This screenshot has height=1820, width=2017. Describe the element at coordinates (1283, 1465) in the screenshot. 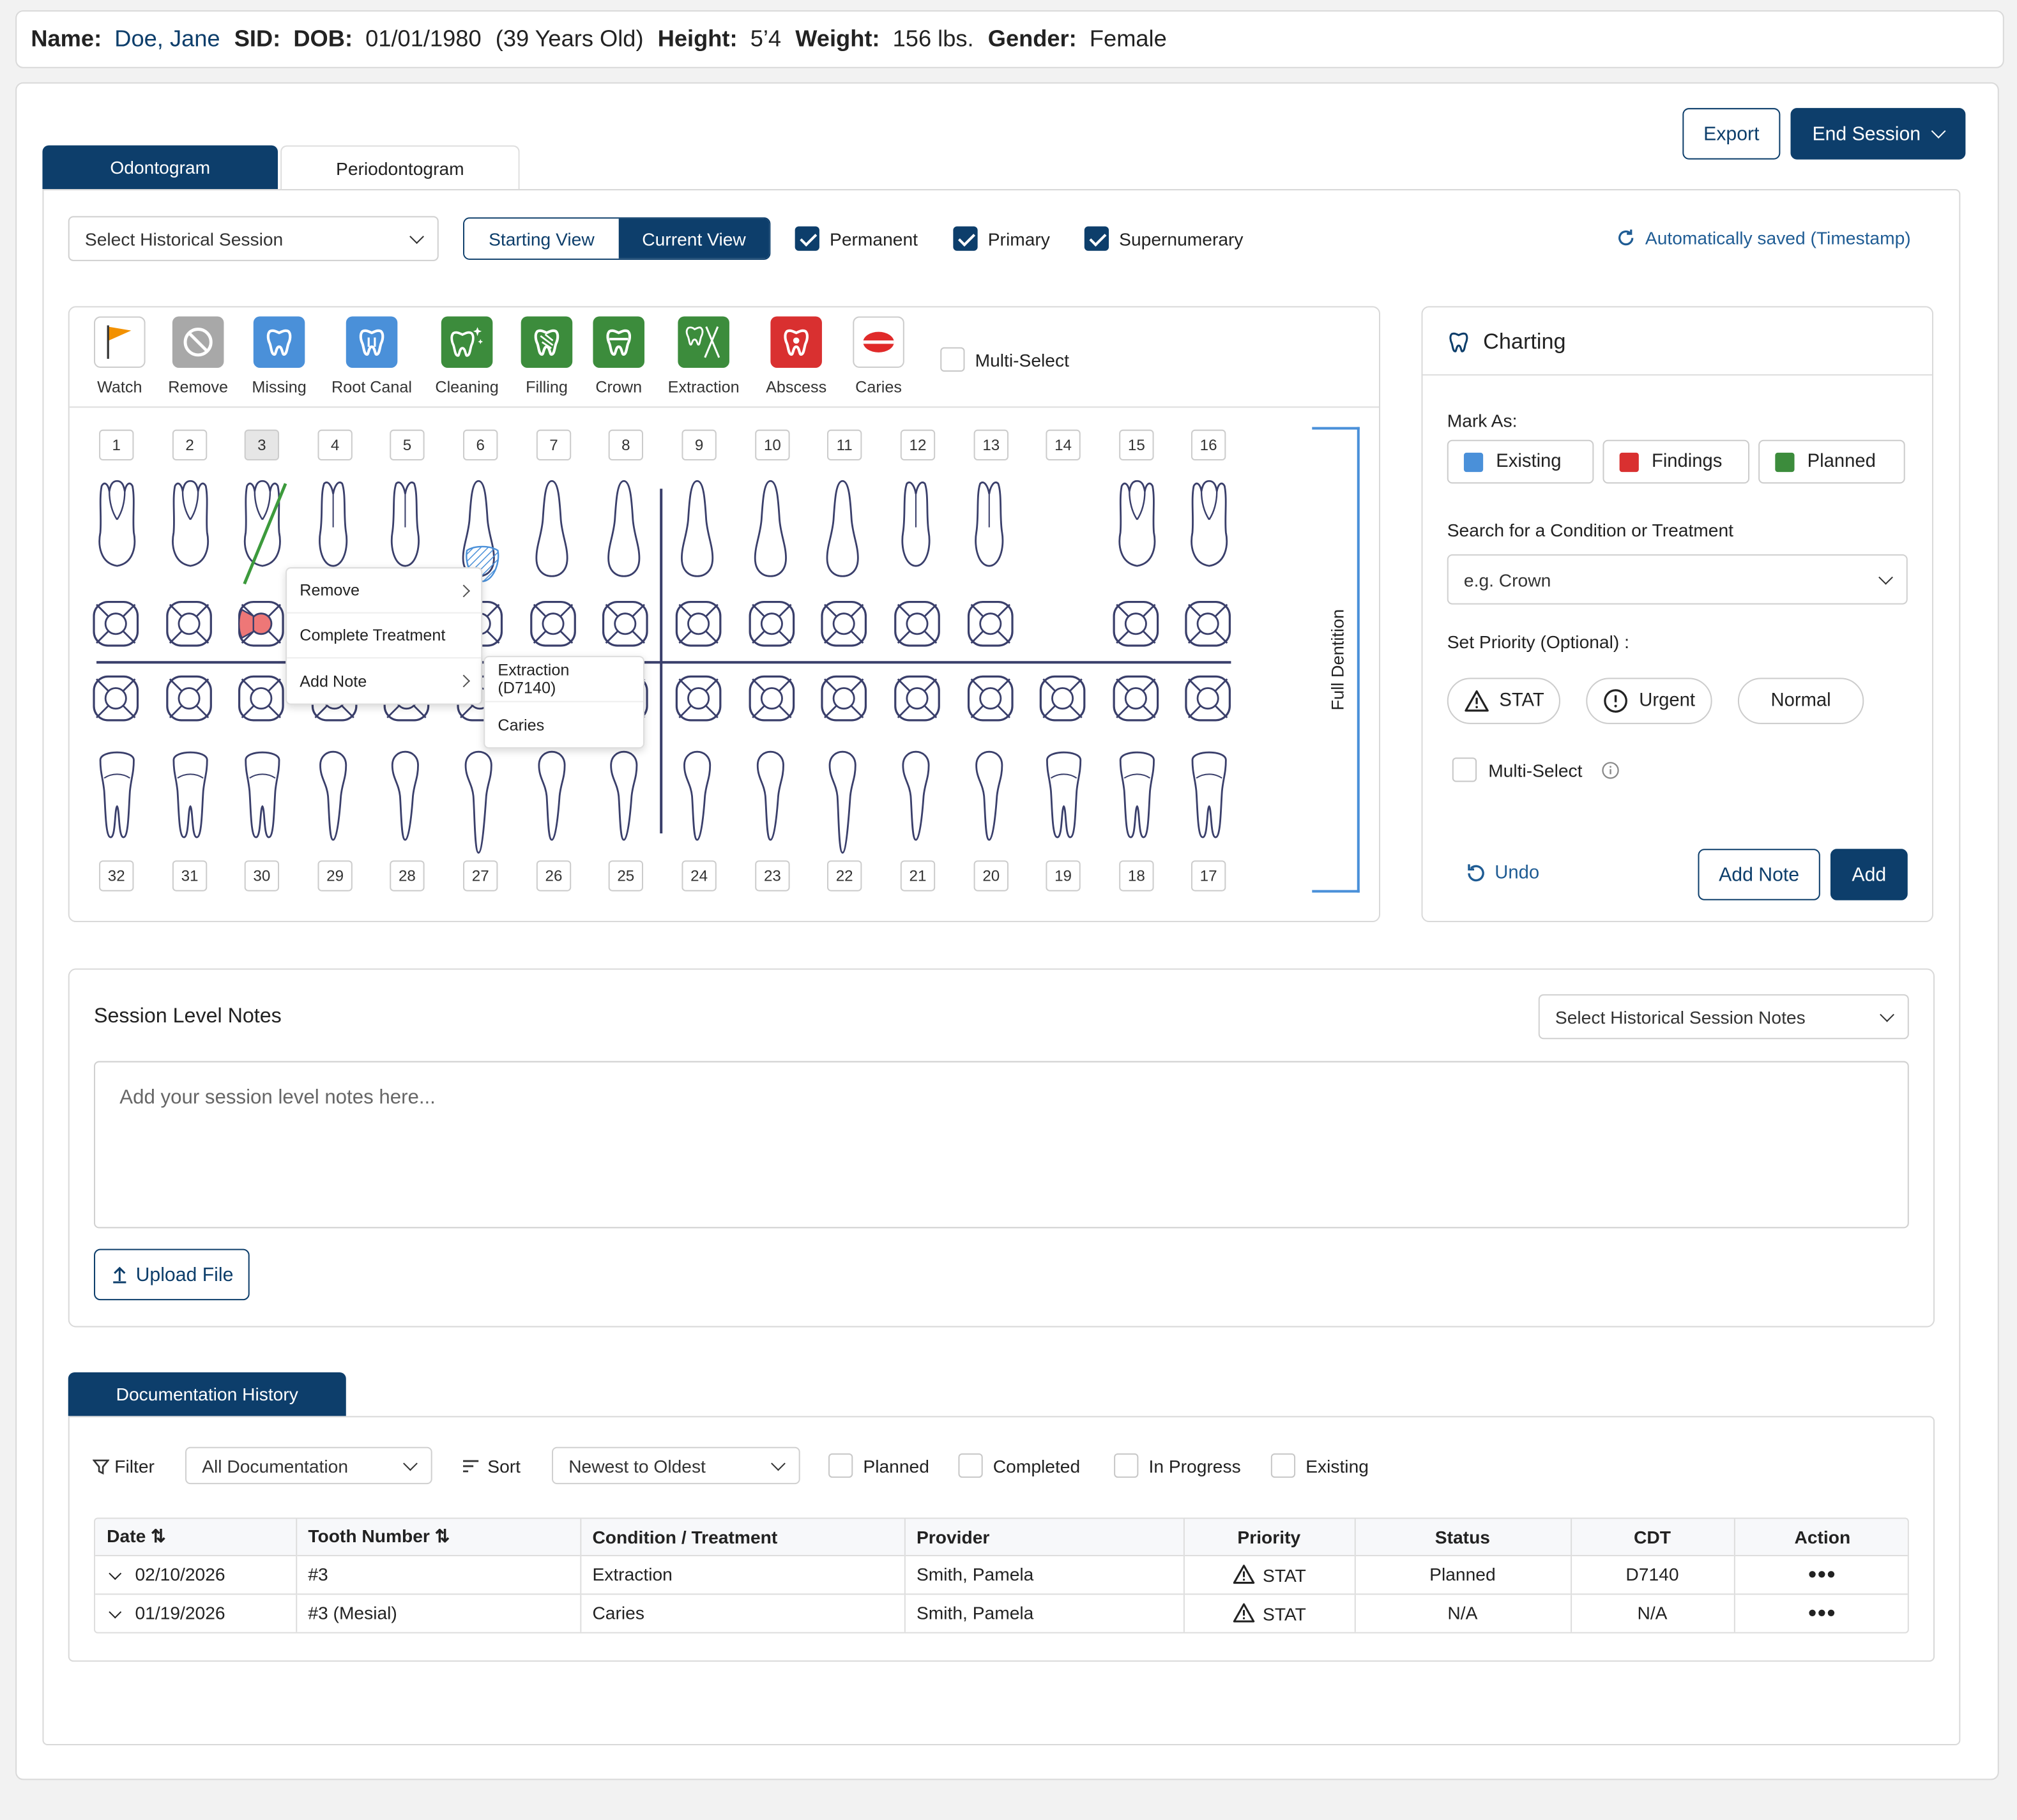

I see `history-existing-checkbox` at that location.